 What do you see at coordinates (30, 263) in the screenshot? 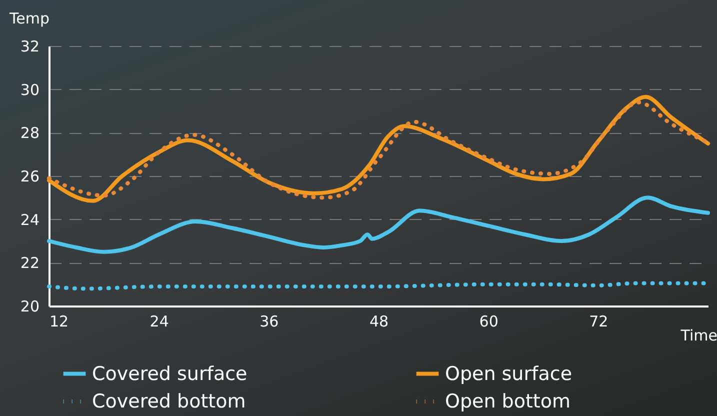
I see `y-tick-label: 22` at bounding box center [30, 263].